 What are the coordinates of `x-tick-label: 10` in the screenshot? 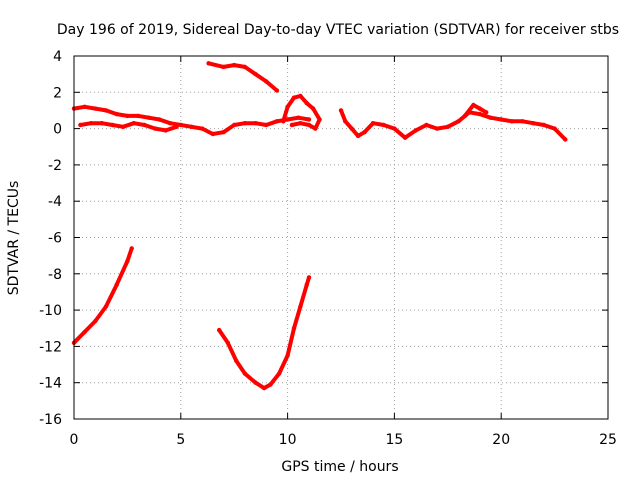 It's located at (288, 440).